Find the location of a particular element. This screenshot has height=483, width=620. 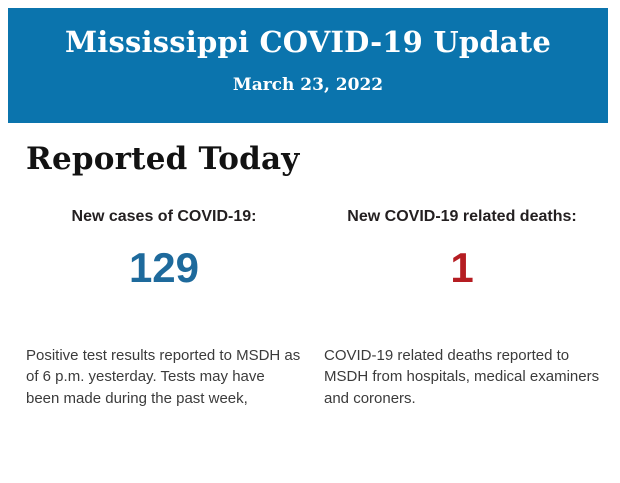

new-cases-value: 129 is located at coordinates (164, 267).